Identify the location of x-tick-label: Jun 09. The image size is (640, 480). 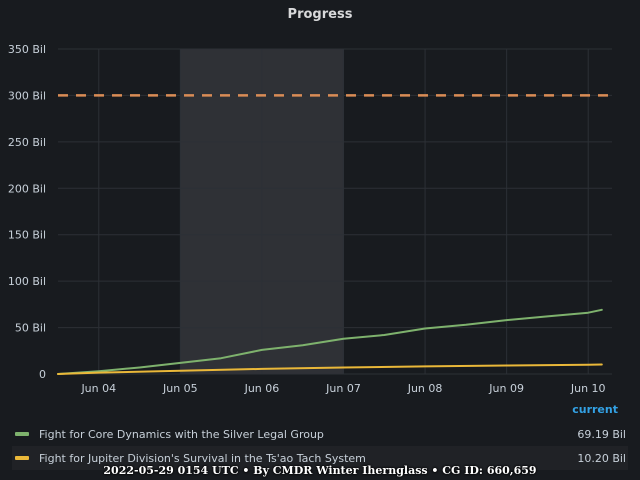
(506, 388).